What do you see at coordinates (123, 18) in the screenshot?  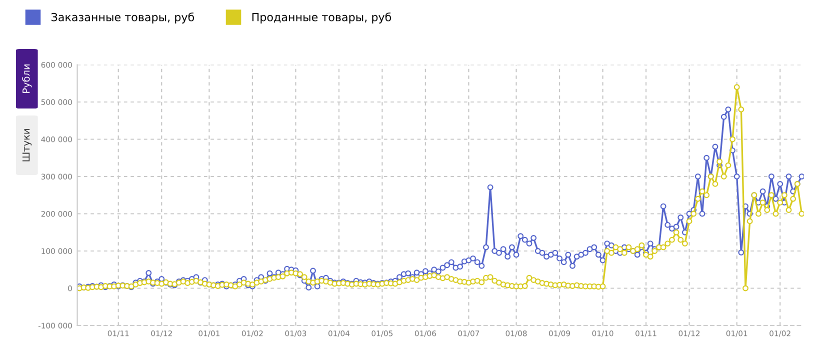 I see `legend-label: Заказанные товары, руб` at bounding box center [123, 18].